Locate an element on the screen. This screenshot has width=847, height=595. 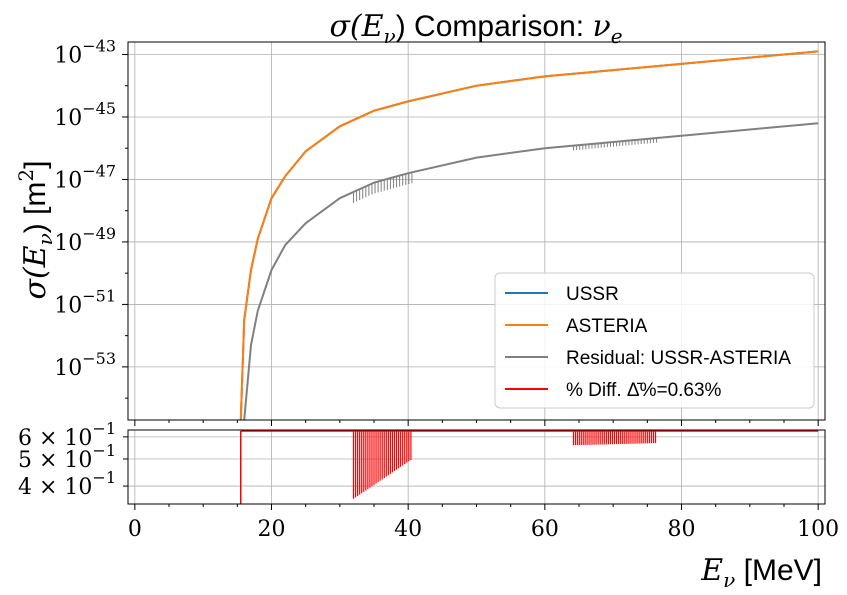
x-tick-label: 0 is located at coordinates (135, 529).